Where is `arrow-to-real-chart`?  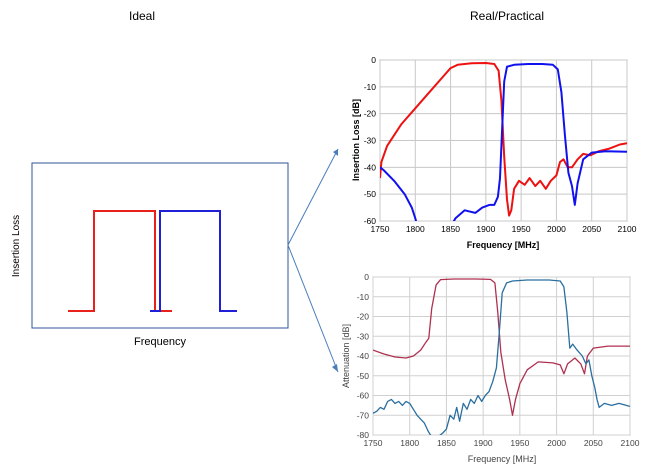 arrow-to-real-chart is located at coordinates (313, 197).